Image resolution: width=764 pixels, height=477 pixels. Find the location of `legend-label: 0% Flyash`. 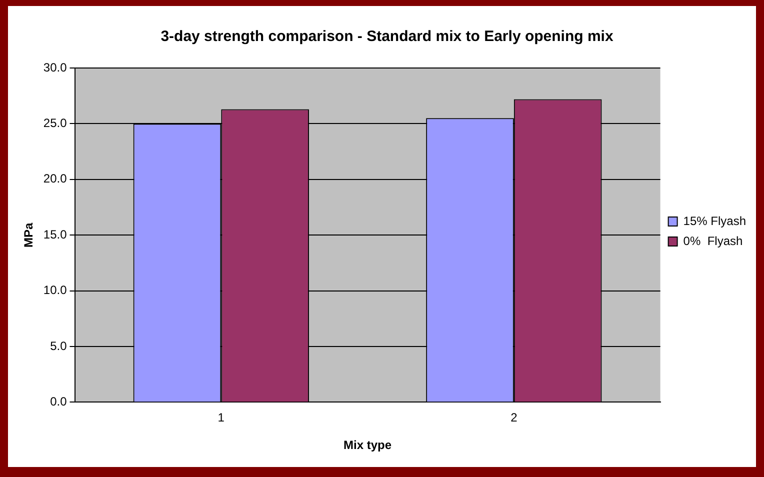

legend-label: 0% Flyash is located at coordinates (713, 241).